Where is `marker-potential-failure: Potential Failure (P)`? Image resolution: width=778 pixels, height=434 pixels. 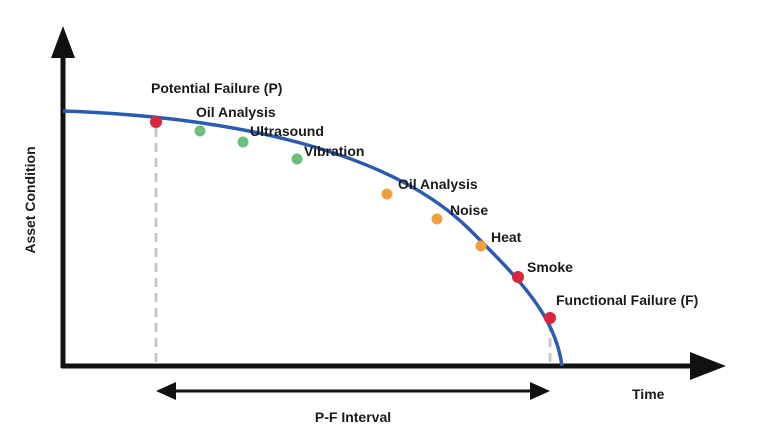
marker-potential-failure: Potential Failure (P) is located at coordinates (216, 104).